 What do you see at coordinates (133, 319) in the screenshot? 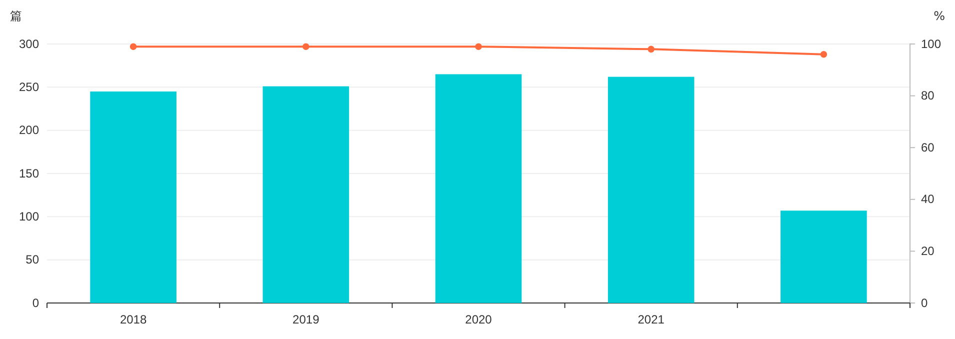
I see `x-tick-label: 2018` at bounding box center [133, 319].